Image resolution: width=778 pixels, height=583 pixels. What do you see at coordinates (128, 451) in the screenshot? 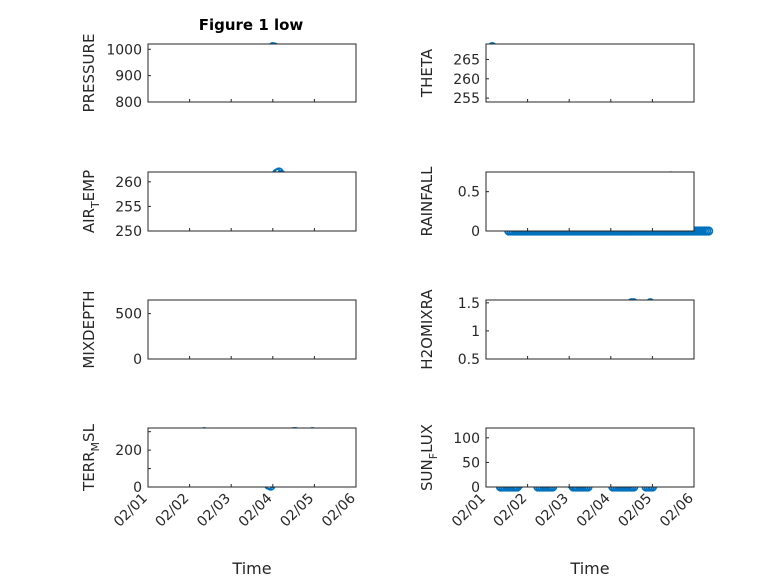
I see `y-tick-label: 200` at bounding box center [128, 451].